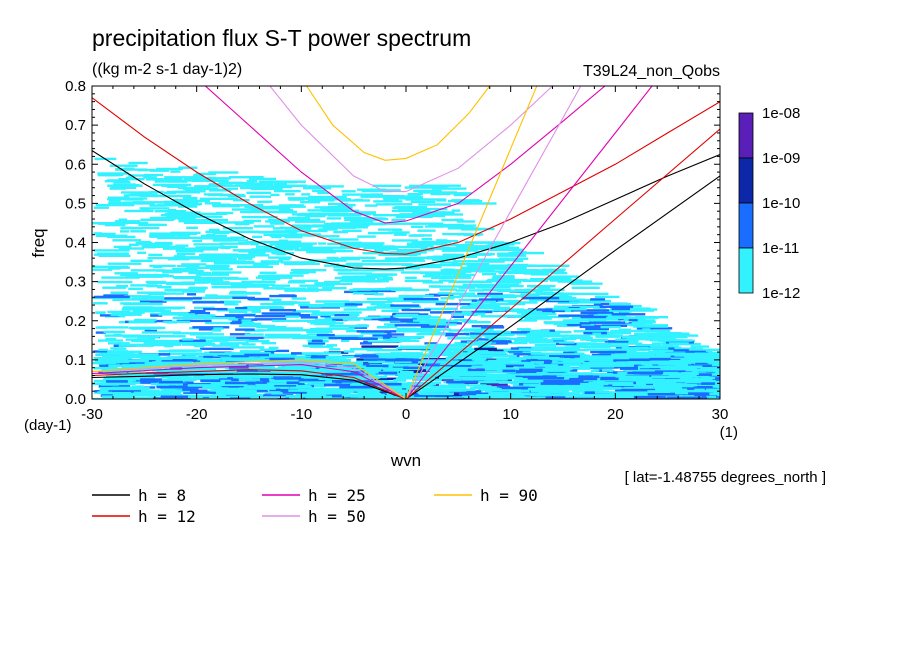  Describe the element at coordinates (781, 113) in the screenshot. I see `colorbar-label: 1e-08` at that location.